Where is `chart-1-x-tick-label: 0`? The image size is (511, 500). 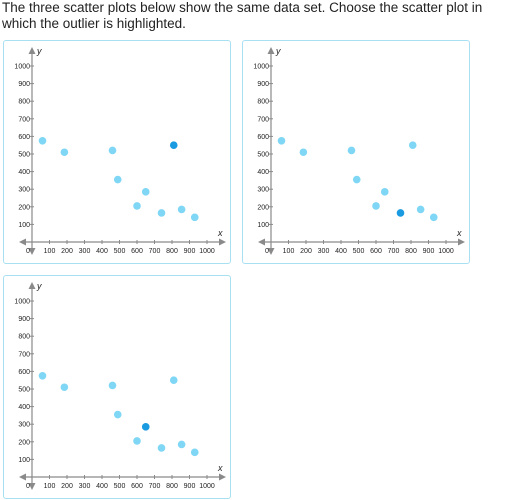
chart-1-x-tick-label: 0 is located at coordinates (28, 251).